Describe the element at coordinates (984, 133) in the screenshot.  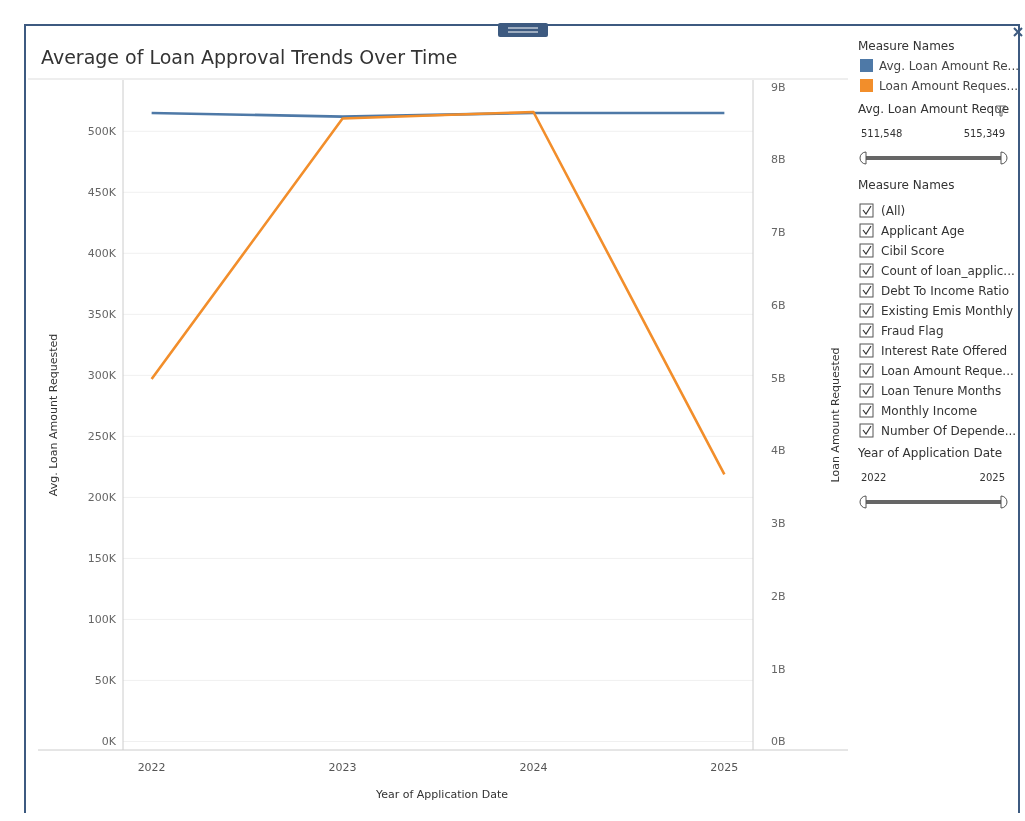
I see `text: 515,349` at that location.